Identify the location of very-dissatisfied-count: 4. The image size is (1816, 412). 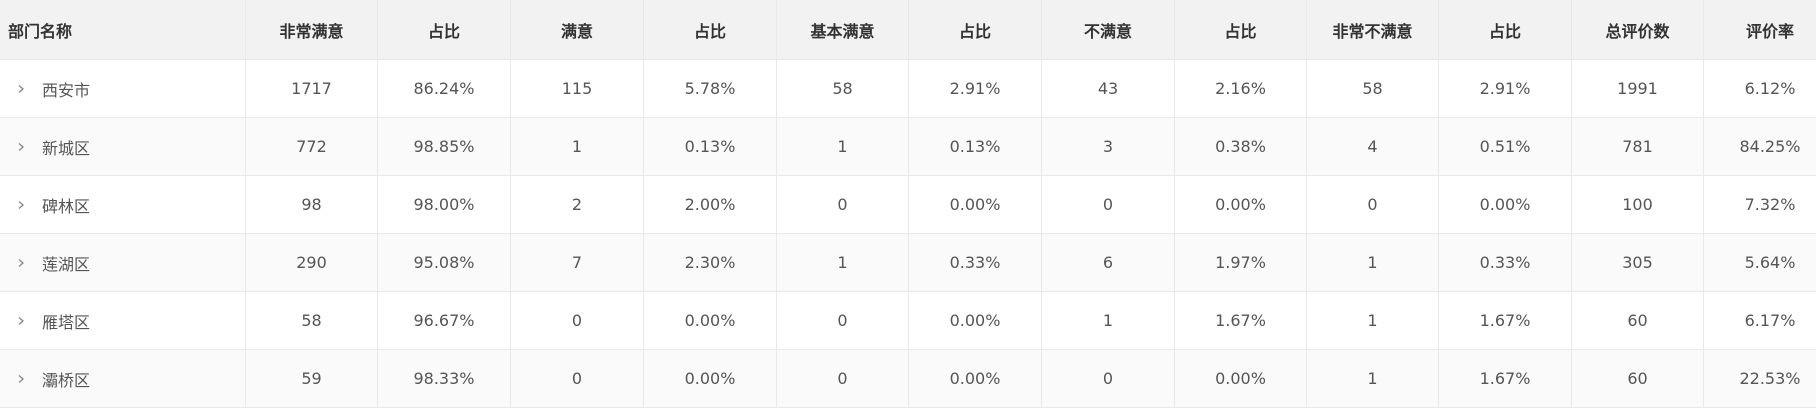
(1373, 147).